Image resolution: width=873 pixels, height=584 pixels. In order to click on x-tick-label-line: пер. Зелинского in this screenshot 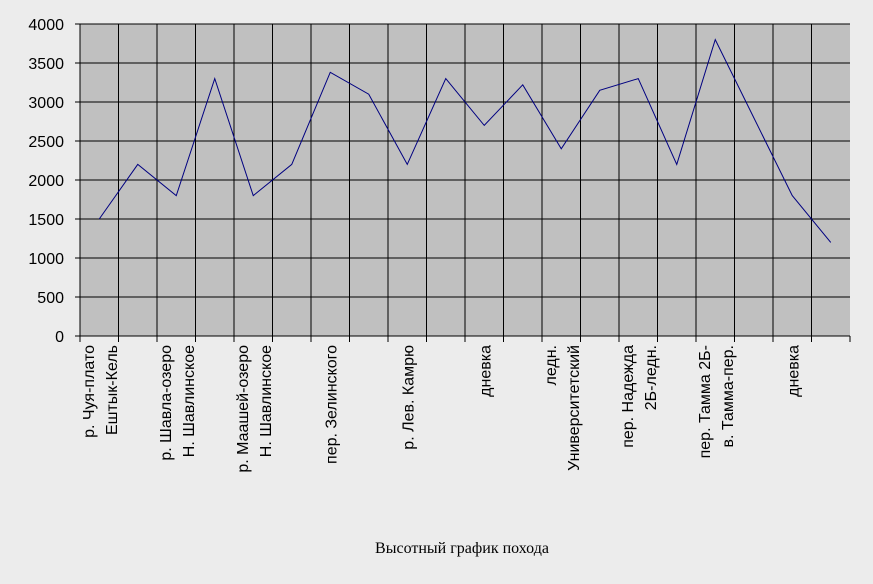, I will do `click(331, 404)`.